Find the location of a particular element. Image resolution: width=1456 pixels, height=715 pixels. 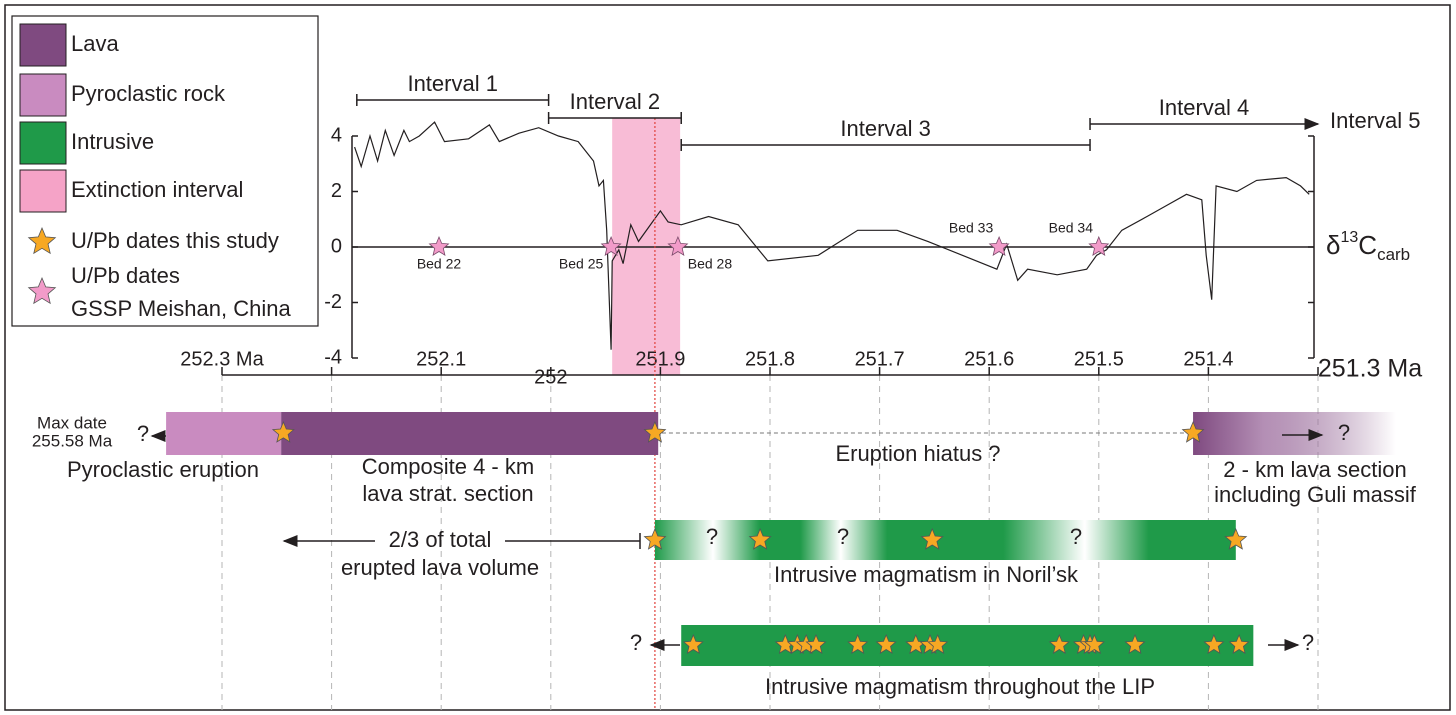

bed-label: Bed 34 is located at coordinates (1071, 228).